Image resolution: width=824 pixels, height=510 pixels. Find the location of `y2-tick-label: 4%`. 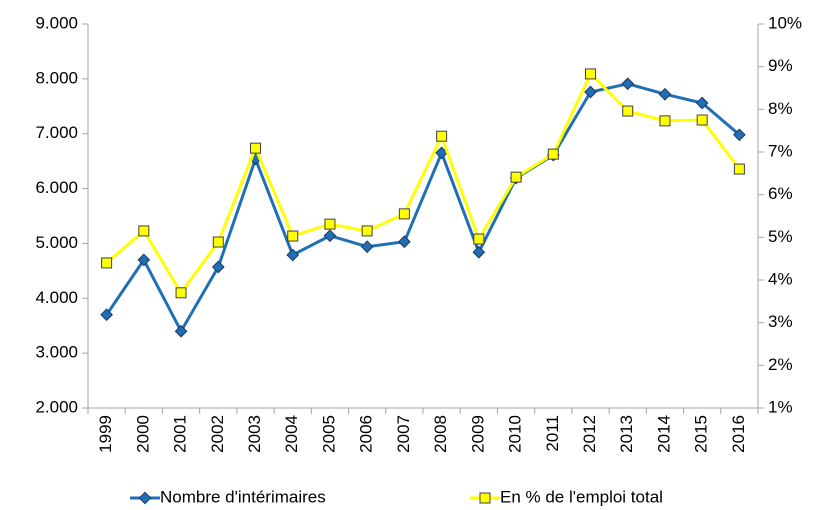

y2-tick-label: 4% is located at coordinates (780, 278).